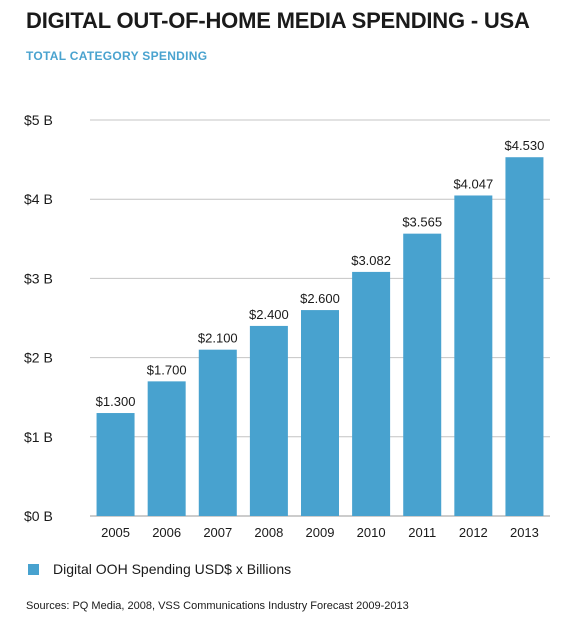 The image size is (585, 629). I want to click on data-label: $4.530, so click(525, 145).